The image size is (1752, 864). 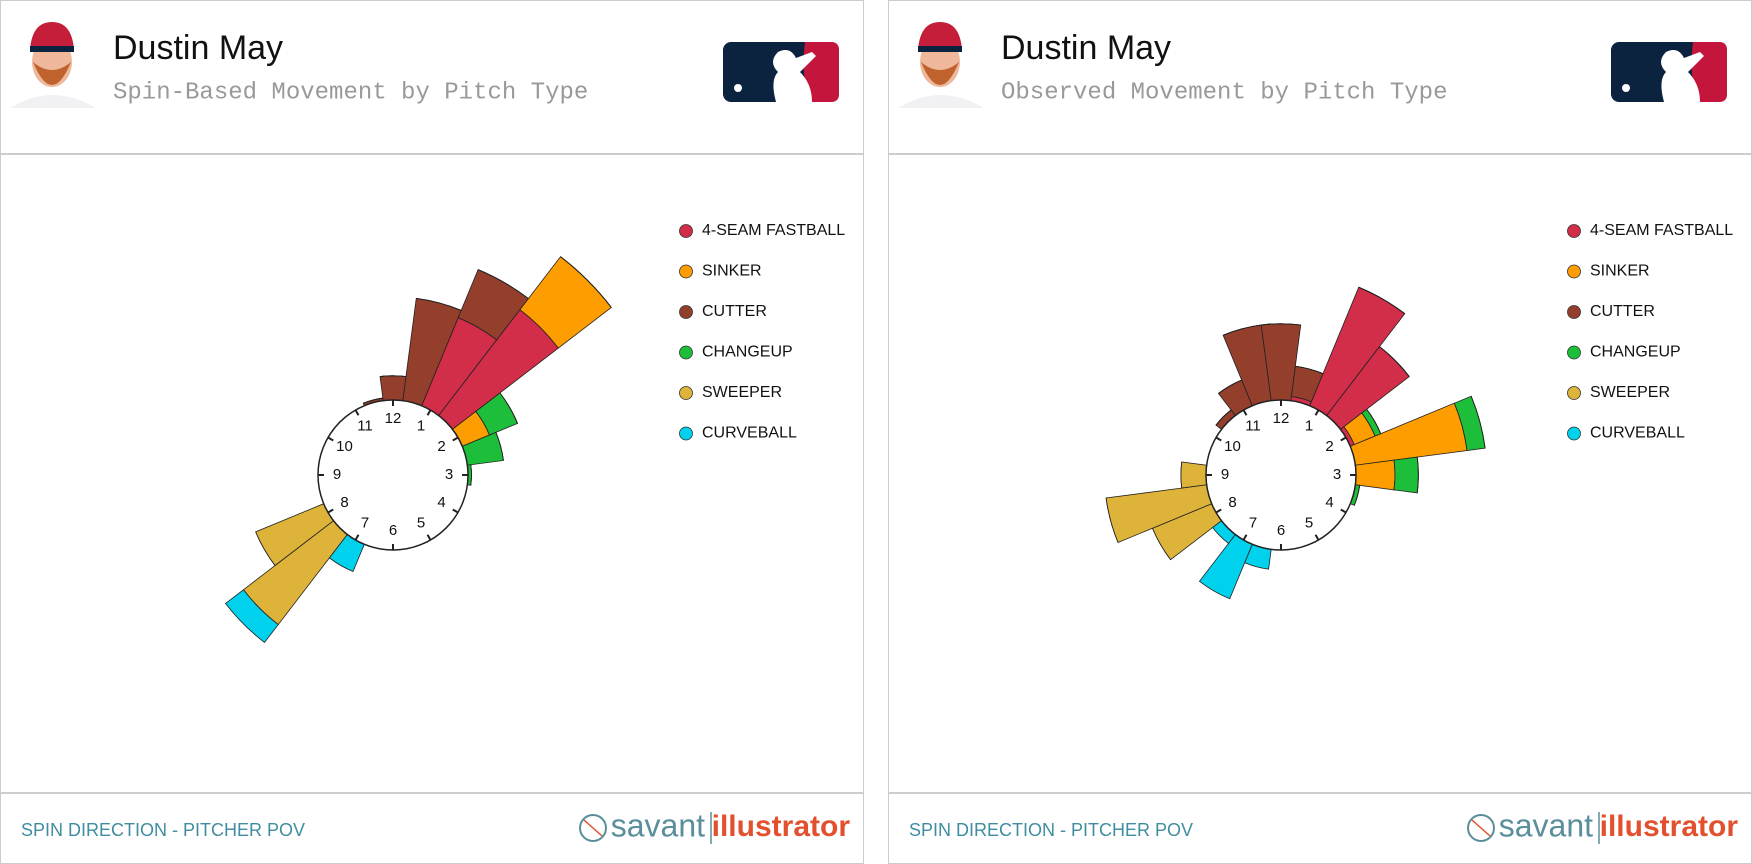 I want to click on clock-label: 5, so click(x=421, y=522).